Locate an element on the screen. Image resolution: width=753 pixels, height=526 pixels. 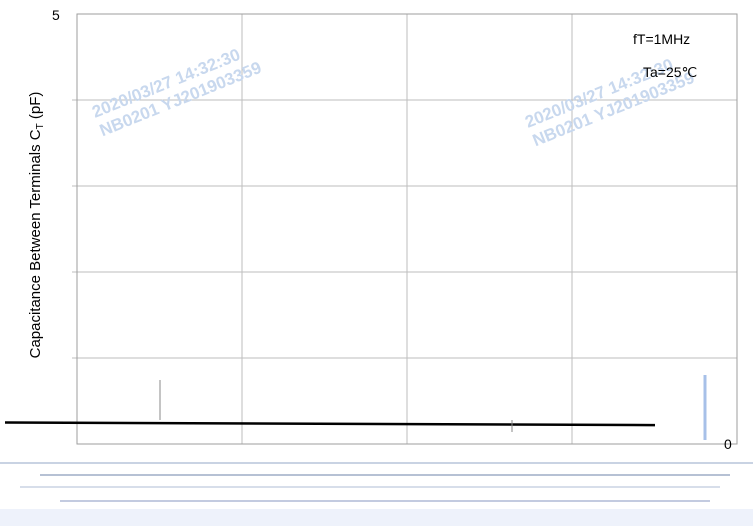
y-axis-label-sub: T is located at coordinates (40, 126).